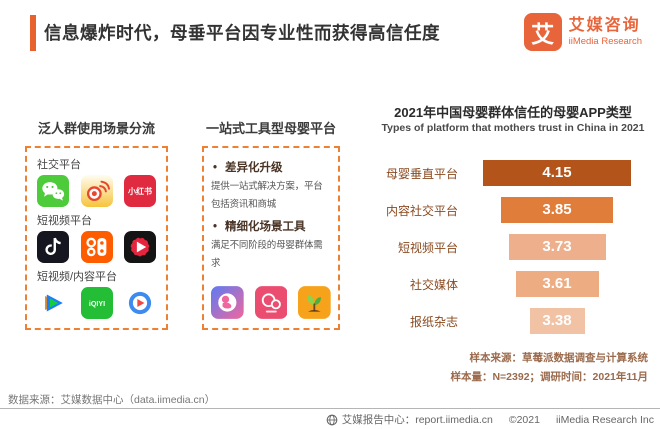 The width and height of the screenshot is (660, 429). Describe the element at coordinates (77, 277) in the screenshot. I see `group-label-content: 短视频/内容平台` at that location.